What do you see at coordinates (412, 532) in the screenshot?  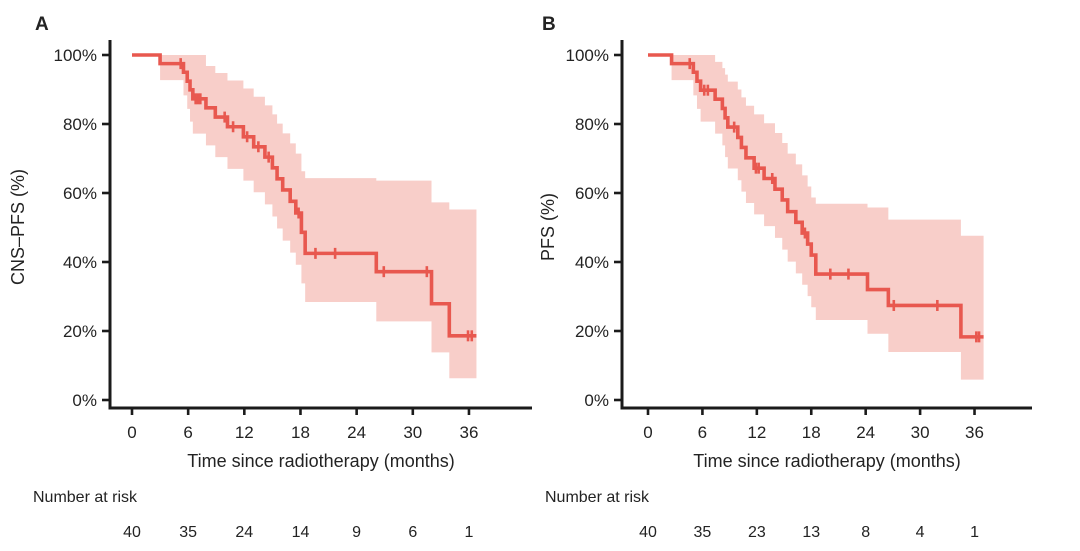 I see `number-at-risk-value: 6` at bounding box center [412, 532].